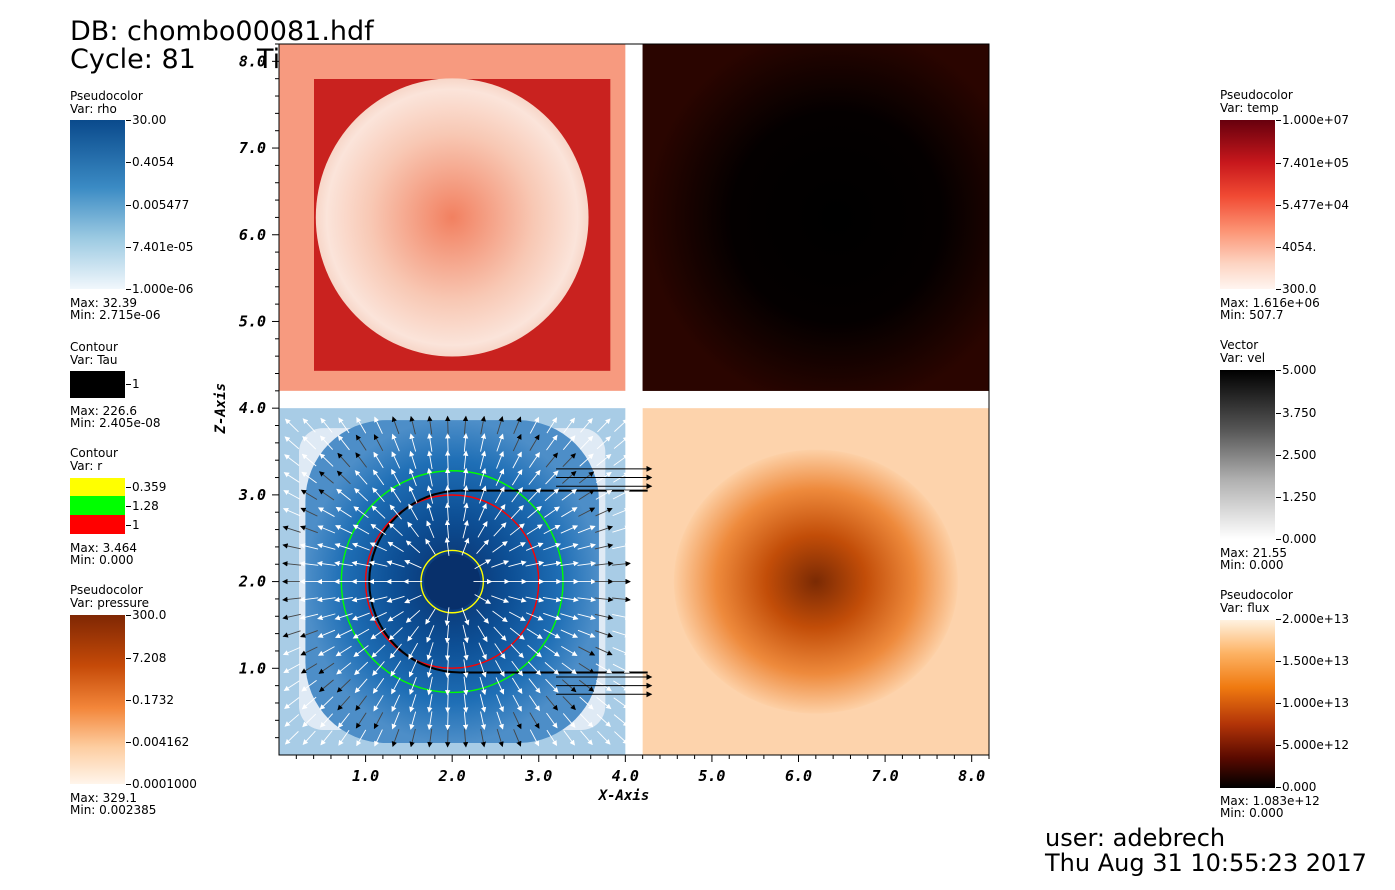 The height and width of the screenshot is (890, 1395). I want to click on legend-flux-type: Pseudocolor, so click(1256, 595).